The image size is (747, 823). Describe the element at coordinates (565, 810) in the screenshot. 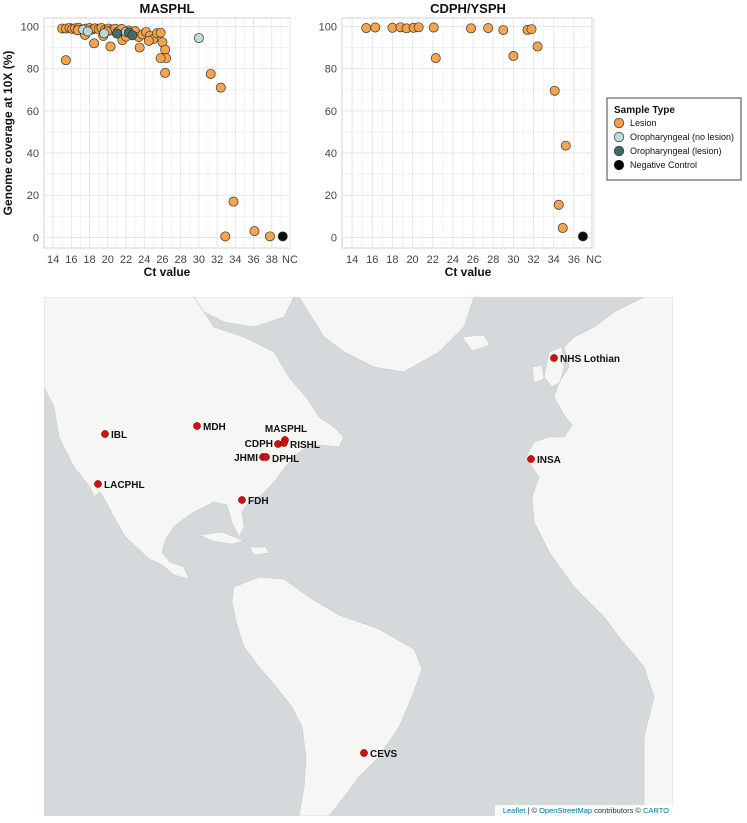

I see `osm-link: OpenStreetMap` at that location.